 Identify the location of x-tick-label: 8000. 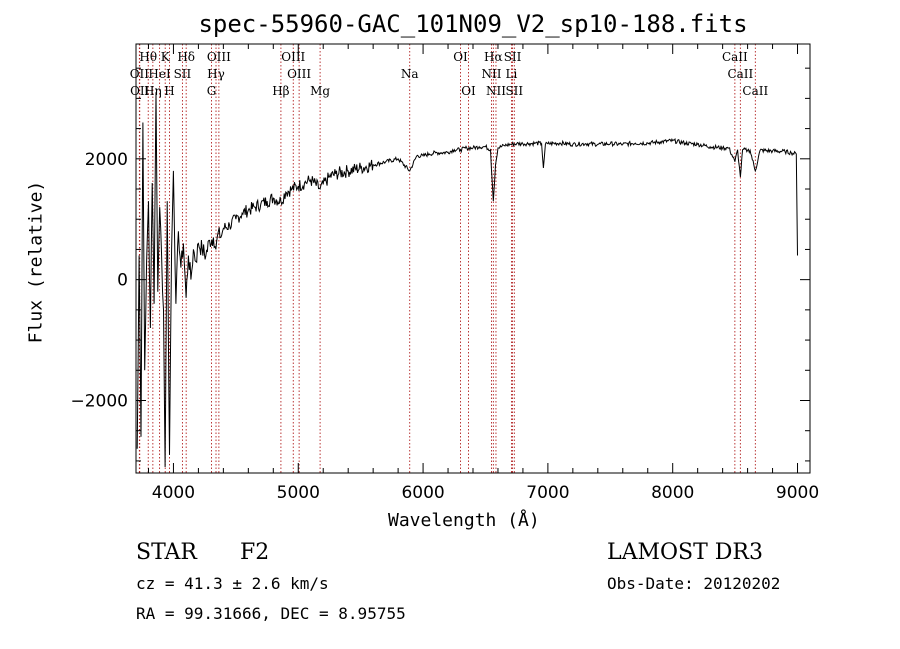
(672, 493).